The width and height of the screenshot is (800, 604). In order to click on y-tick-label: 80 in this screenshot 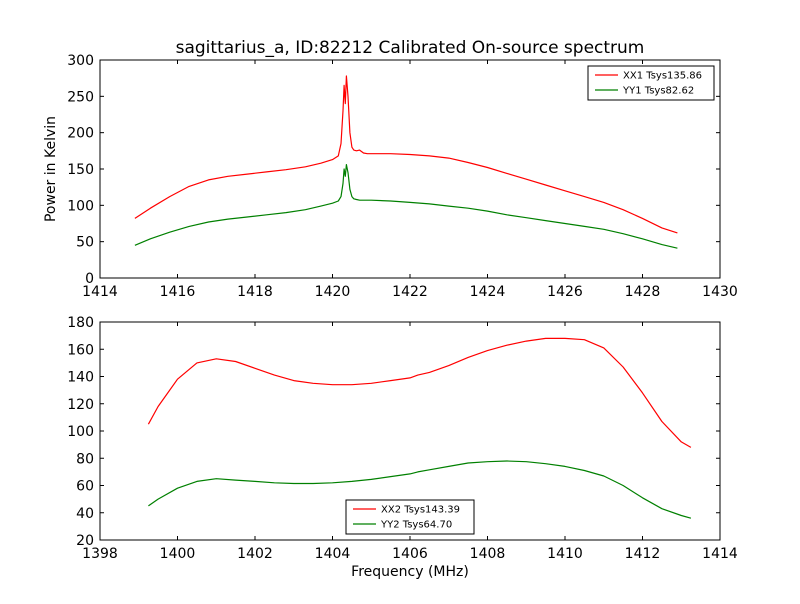, I will do `click(85, 459)`.